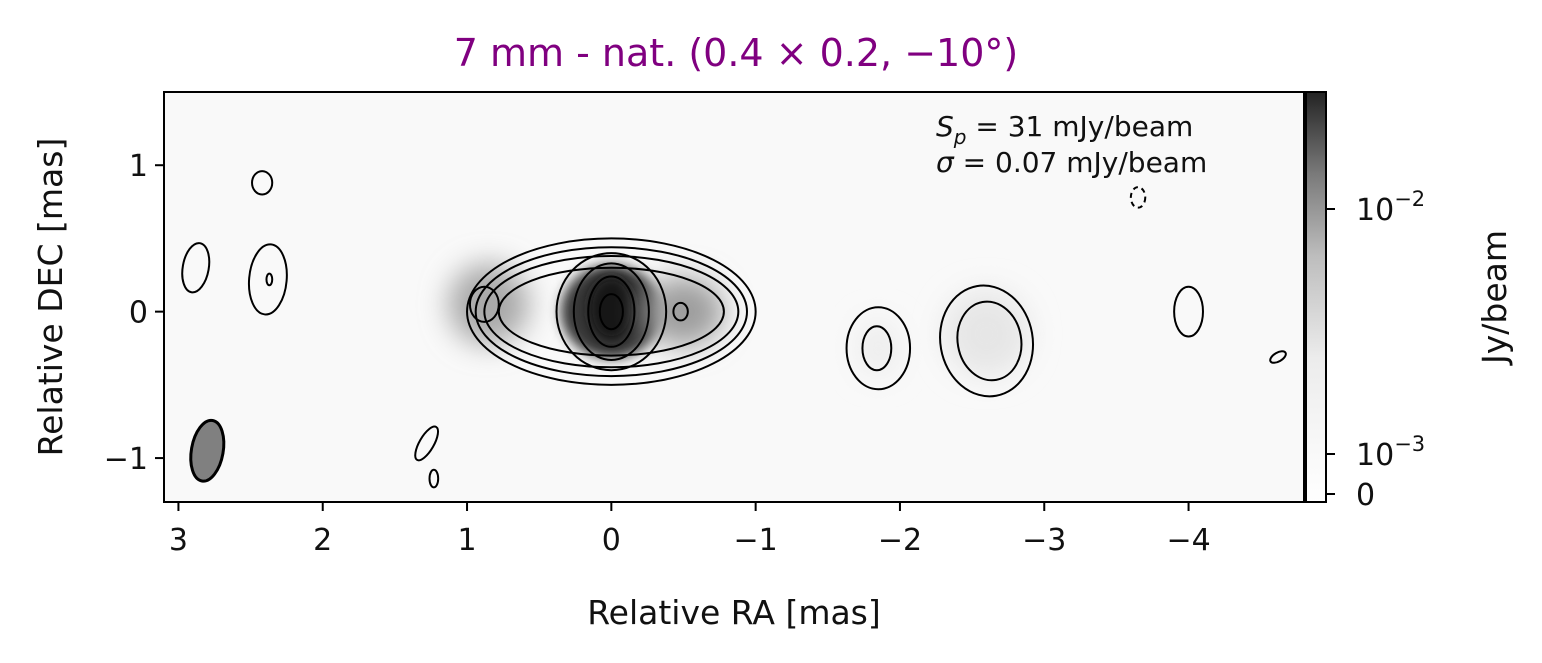 Image resolution: width=1542 pixels, height=663 pixels. I want to click on x-axis-label: Relative RA [mas], so click(734, 612).